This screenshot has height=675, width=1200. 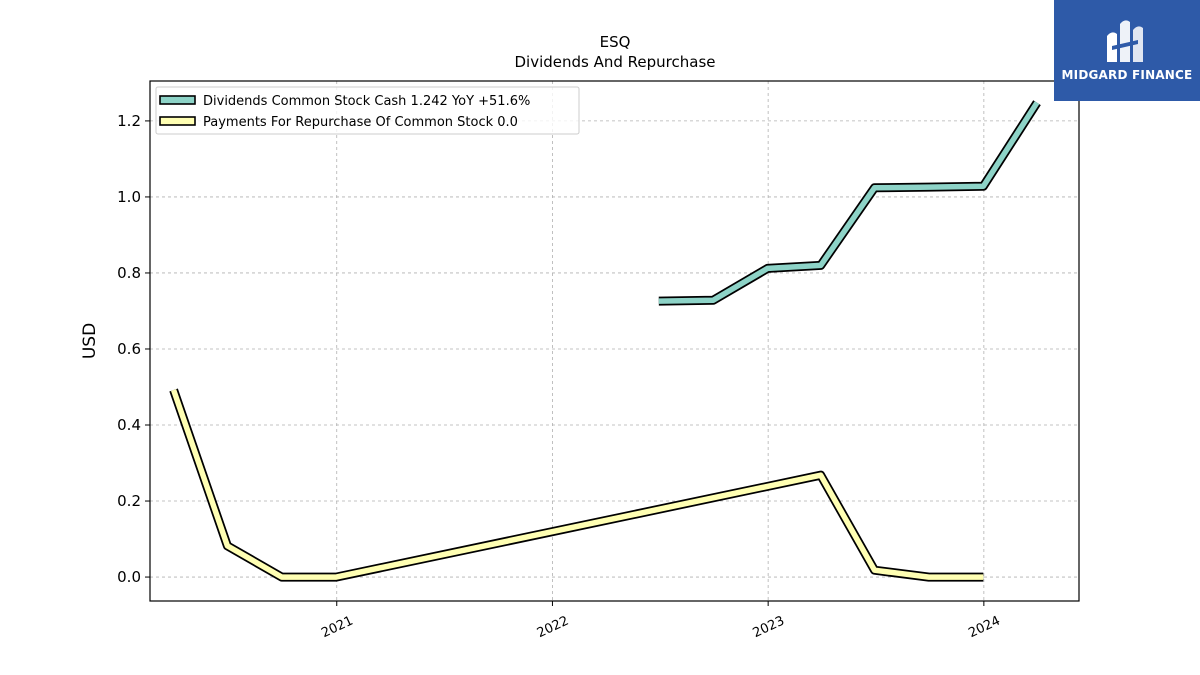 I want to click on y-tick-label: 0.6, so click(x=129, y=349).